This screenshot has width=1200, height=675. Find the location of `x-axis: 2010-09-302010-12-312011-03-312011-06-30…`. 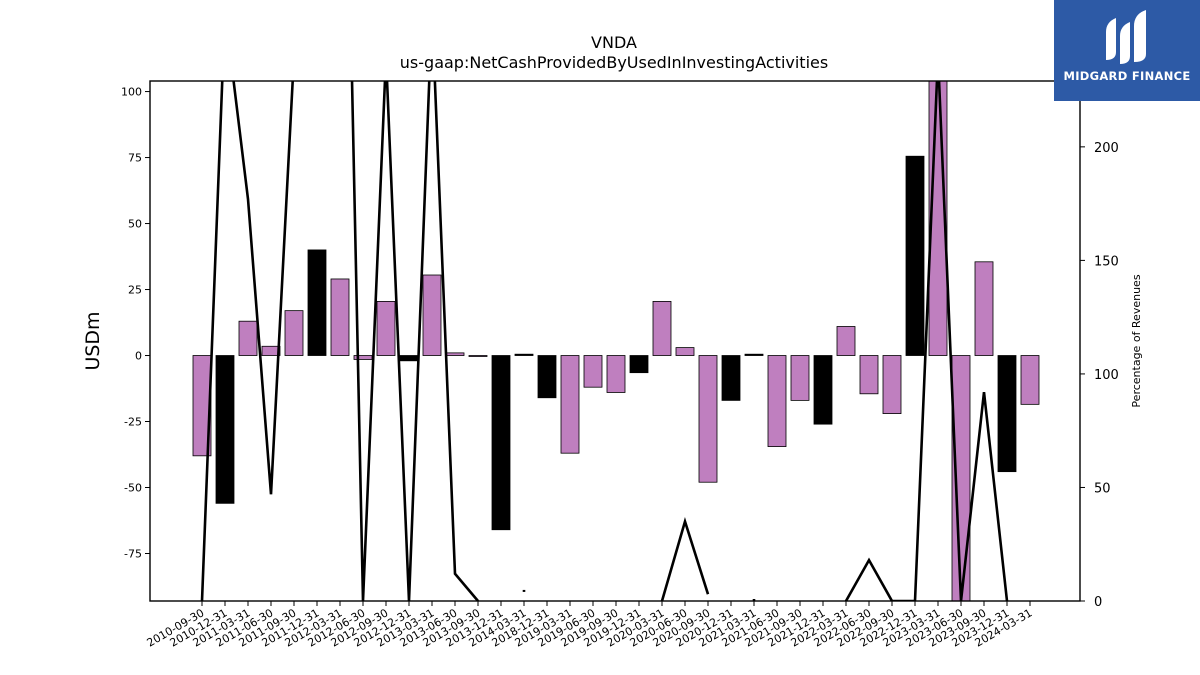

x-axis: 2010-09-302010-12-312011-03-312011-06-30… is located at coordinates (590, 625).